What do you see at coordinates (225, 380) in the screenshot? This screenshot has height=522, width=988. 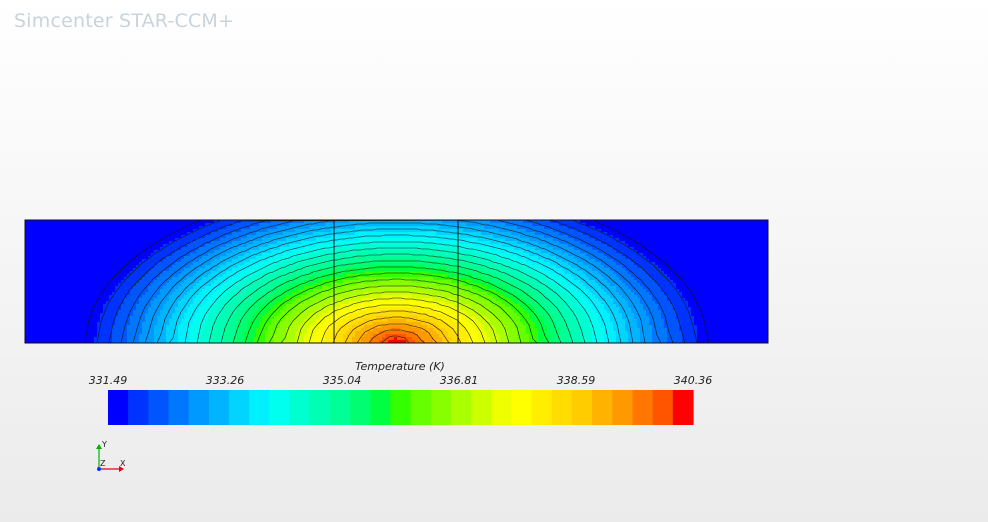 I see `scalar-bar-tick-label: 333.26` at bounding box center [225, 380].